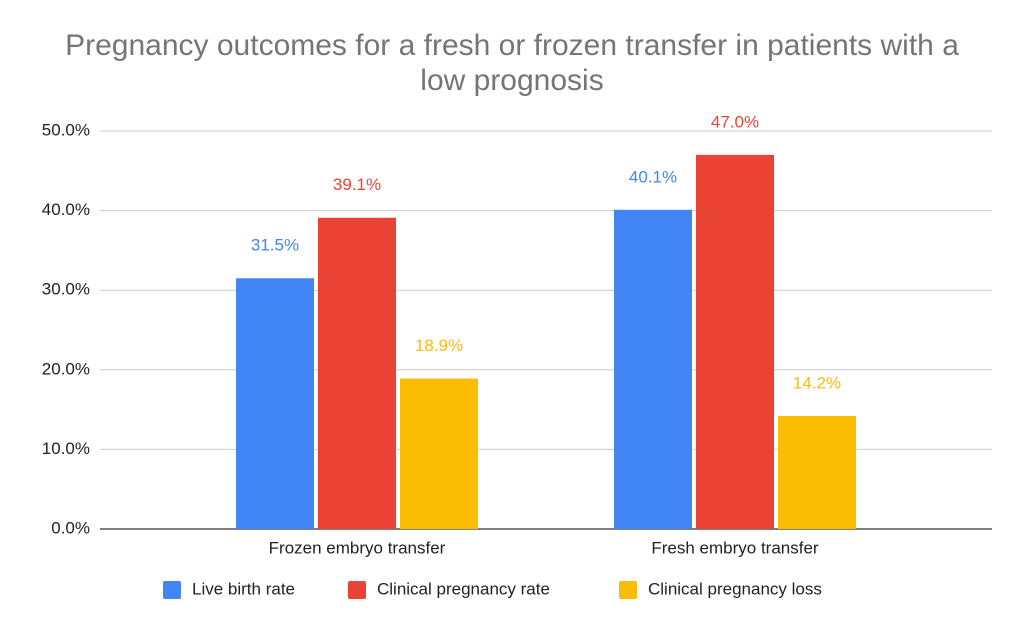 This screenshot has height=633, width=1024. Describe the element at coordinates (735, 588) in the screenshot. I see `legend-label: Clinical pregnancy loss` at that location.